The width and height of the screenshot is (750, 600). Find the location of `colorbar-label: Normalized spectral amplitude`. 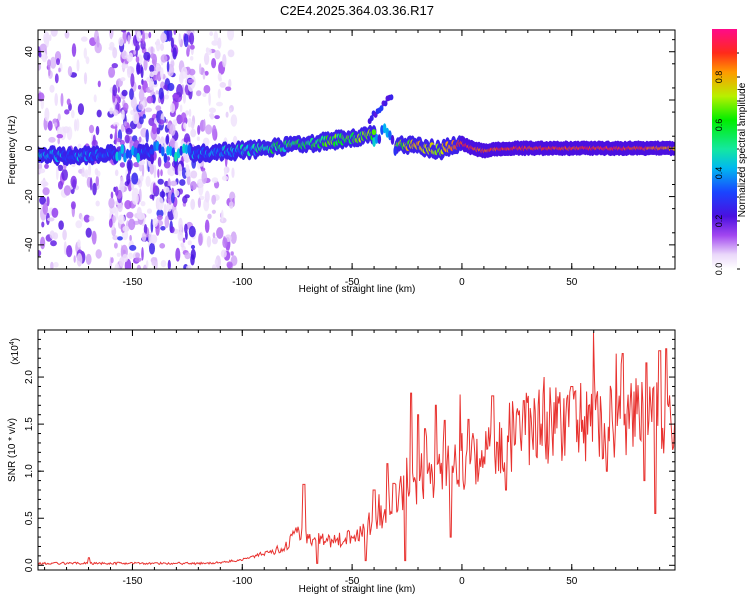

colorbar-label: Normalized spectral amplitude is located at coordinates (742, 149).